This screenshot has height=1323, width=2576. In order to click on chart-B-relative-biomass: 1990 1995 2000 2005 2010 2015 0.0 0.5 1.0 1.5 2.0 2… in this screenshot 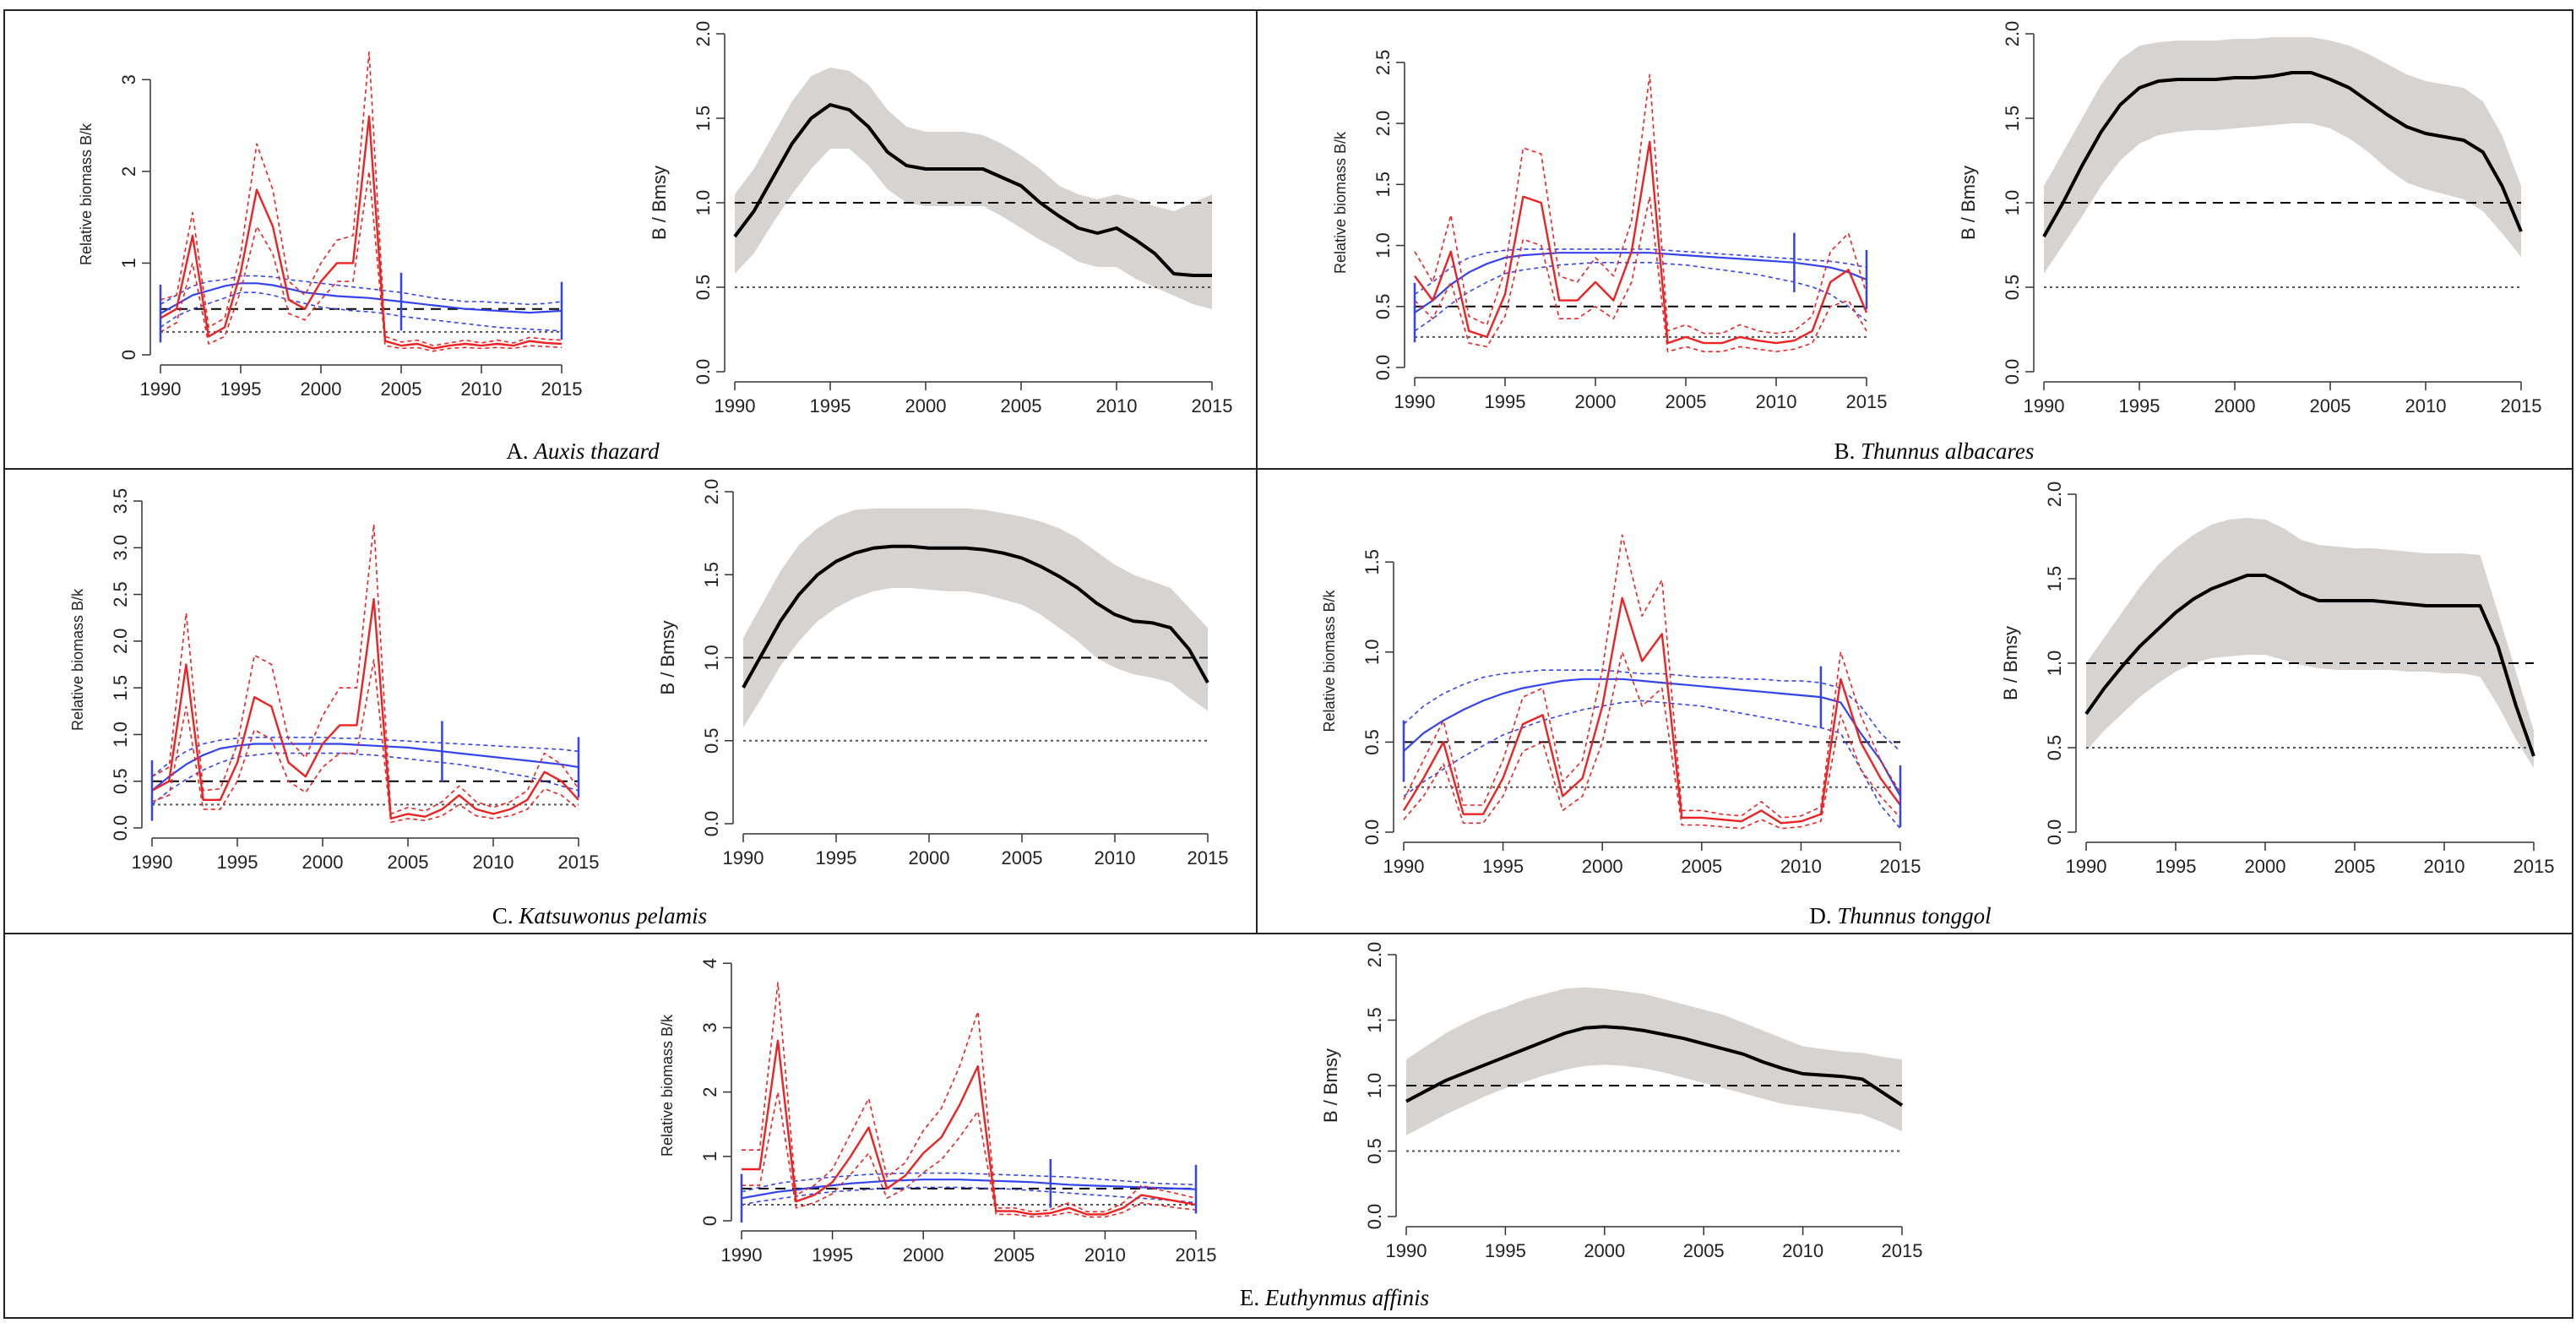, I will do `click(1609, 231)`.